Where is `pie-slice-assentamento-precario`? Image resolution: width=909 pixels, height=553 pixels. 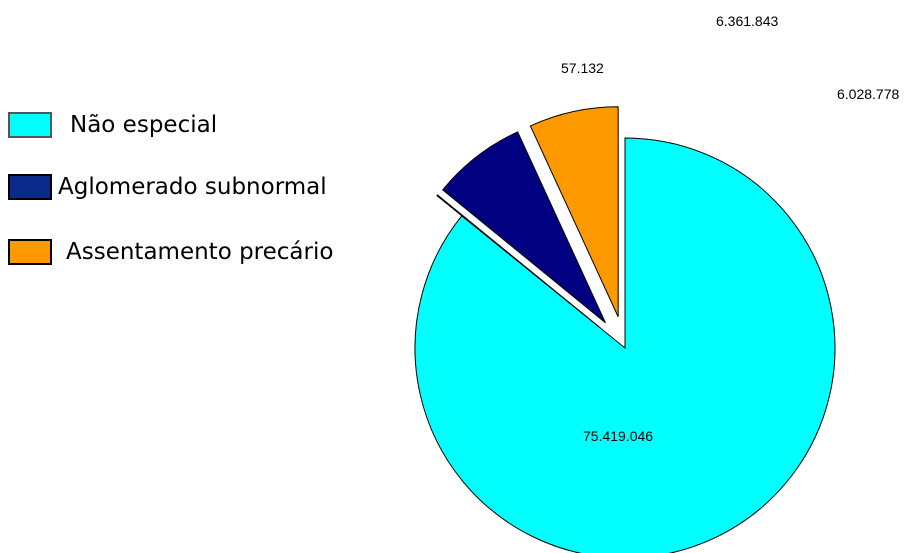
pie-slice-assentamento-precario is located at coordinates (574, 211).